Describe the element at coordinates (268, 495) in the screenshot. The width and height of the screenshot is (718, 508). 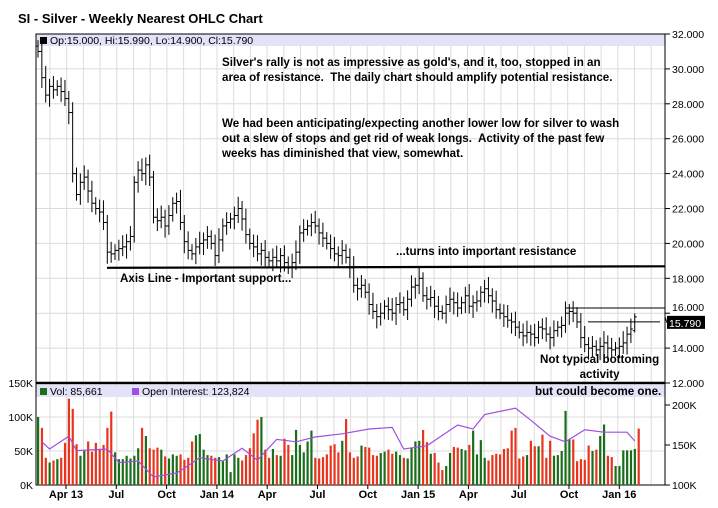
I see `x-tick-label: Apr` at that location.